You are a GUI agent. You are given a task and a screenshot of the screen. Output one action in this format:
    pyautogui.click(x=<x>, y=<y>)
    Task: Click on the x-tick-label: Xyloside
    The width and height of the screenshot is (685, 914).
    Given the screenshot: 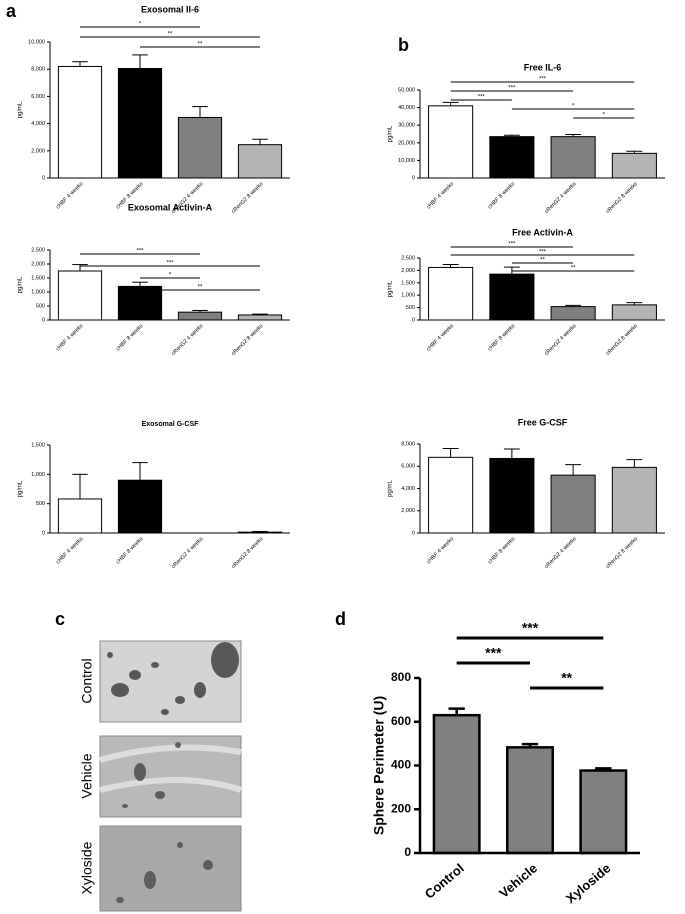 What is the action you would take?
    pyautogui.click(x=588, y=883)
    